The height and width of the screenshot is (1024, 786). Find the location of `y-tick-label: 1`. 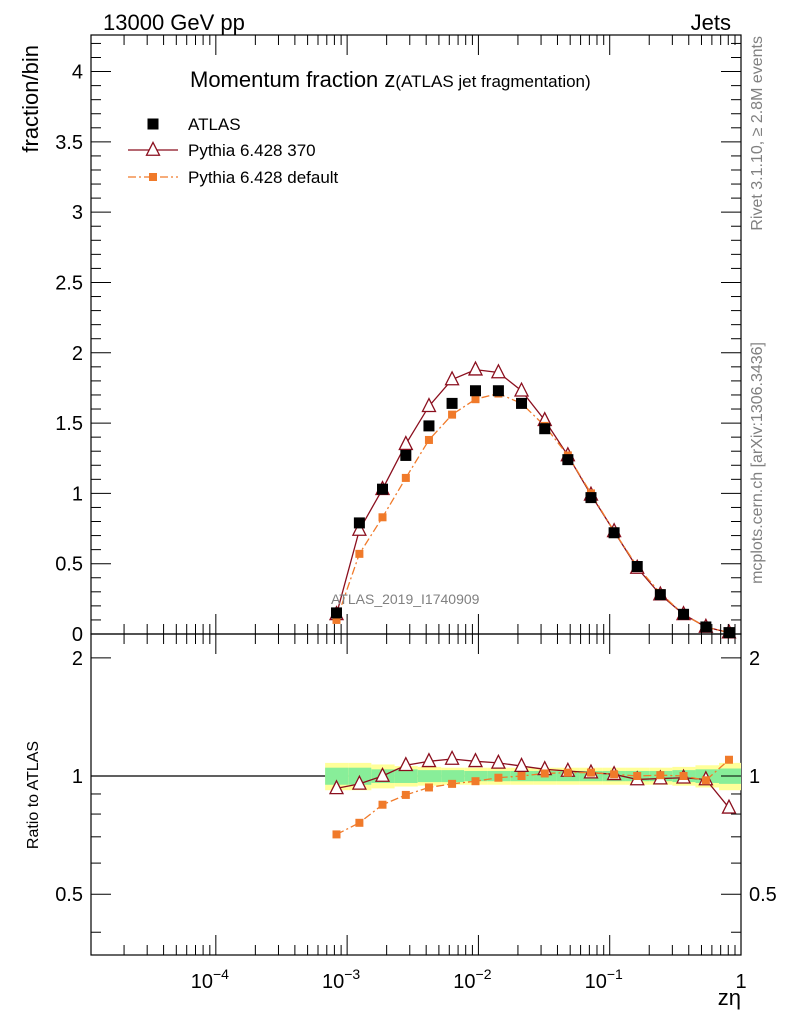

y-tick-label: 1 is located at coordinates (77, 494).